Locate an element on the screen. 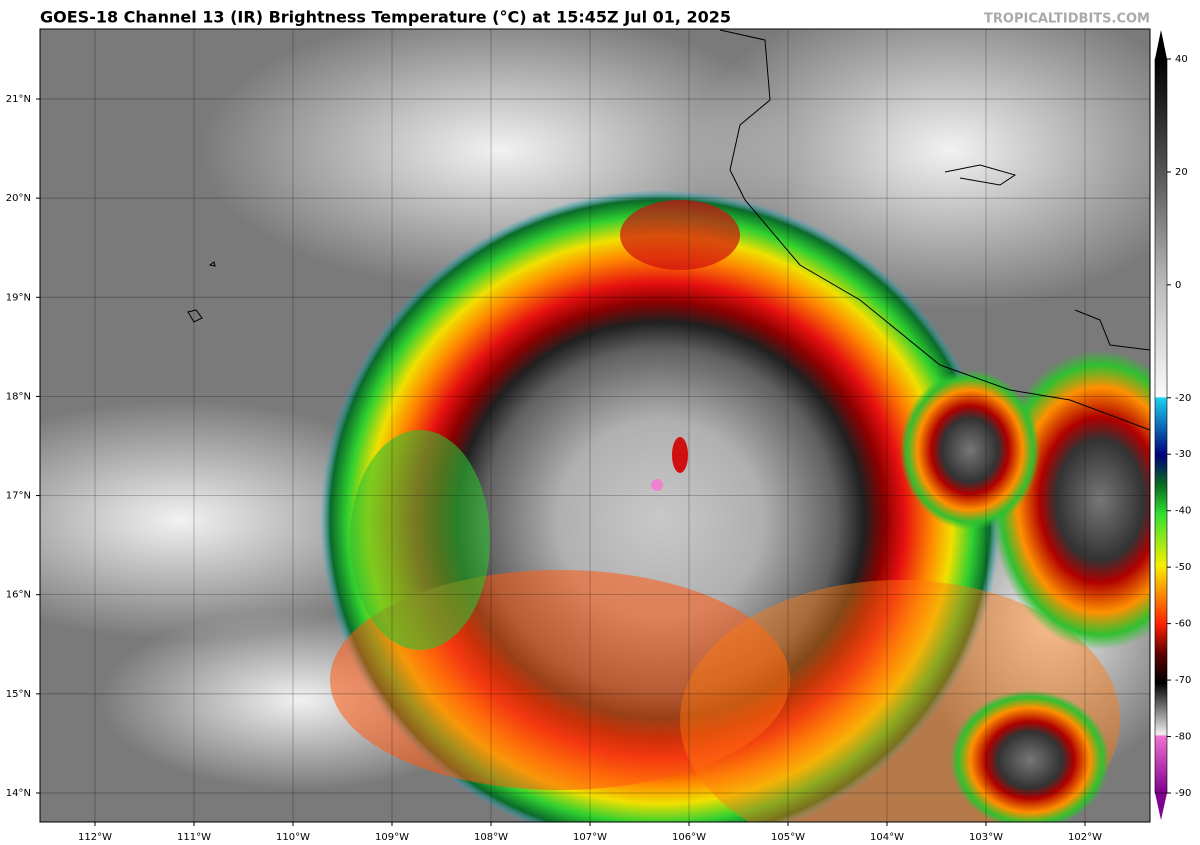  lon-label: 109°W is located at coordinates (392, 837).